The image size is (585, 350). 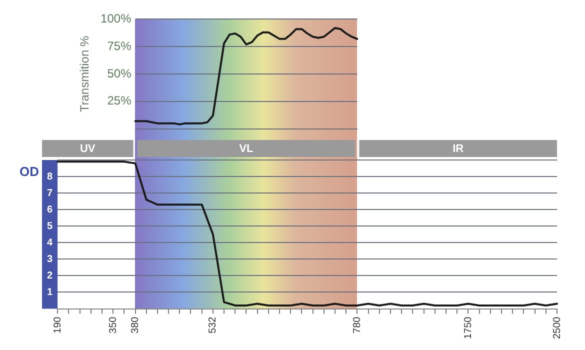 What do you see at coordinates (29, 172) in the screenshot?
I see `y-axis-title: OD` at bounding box center [29, 172].